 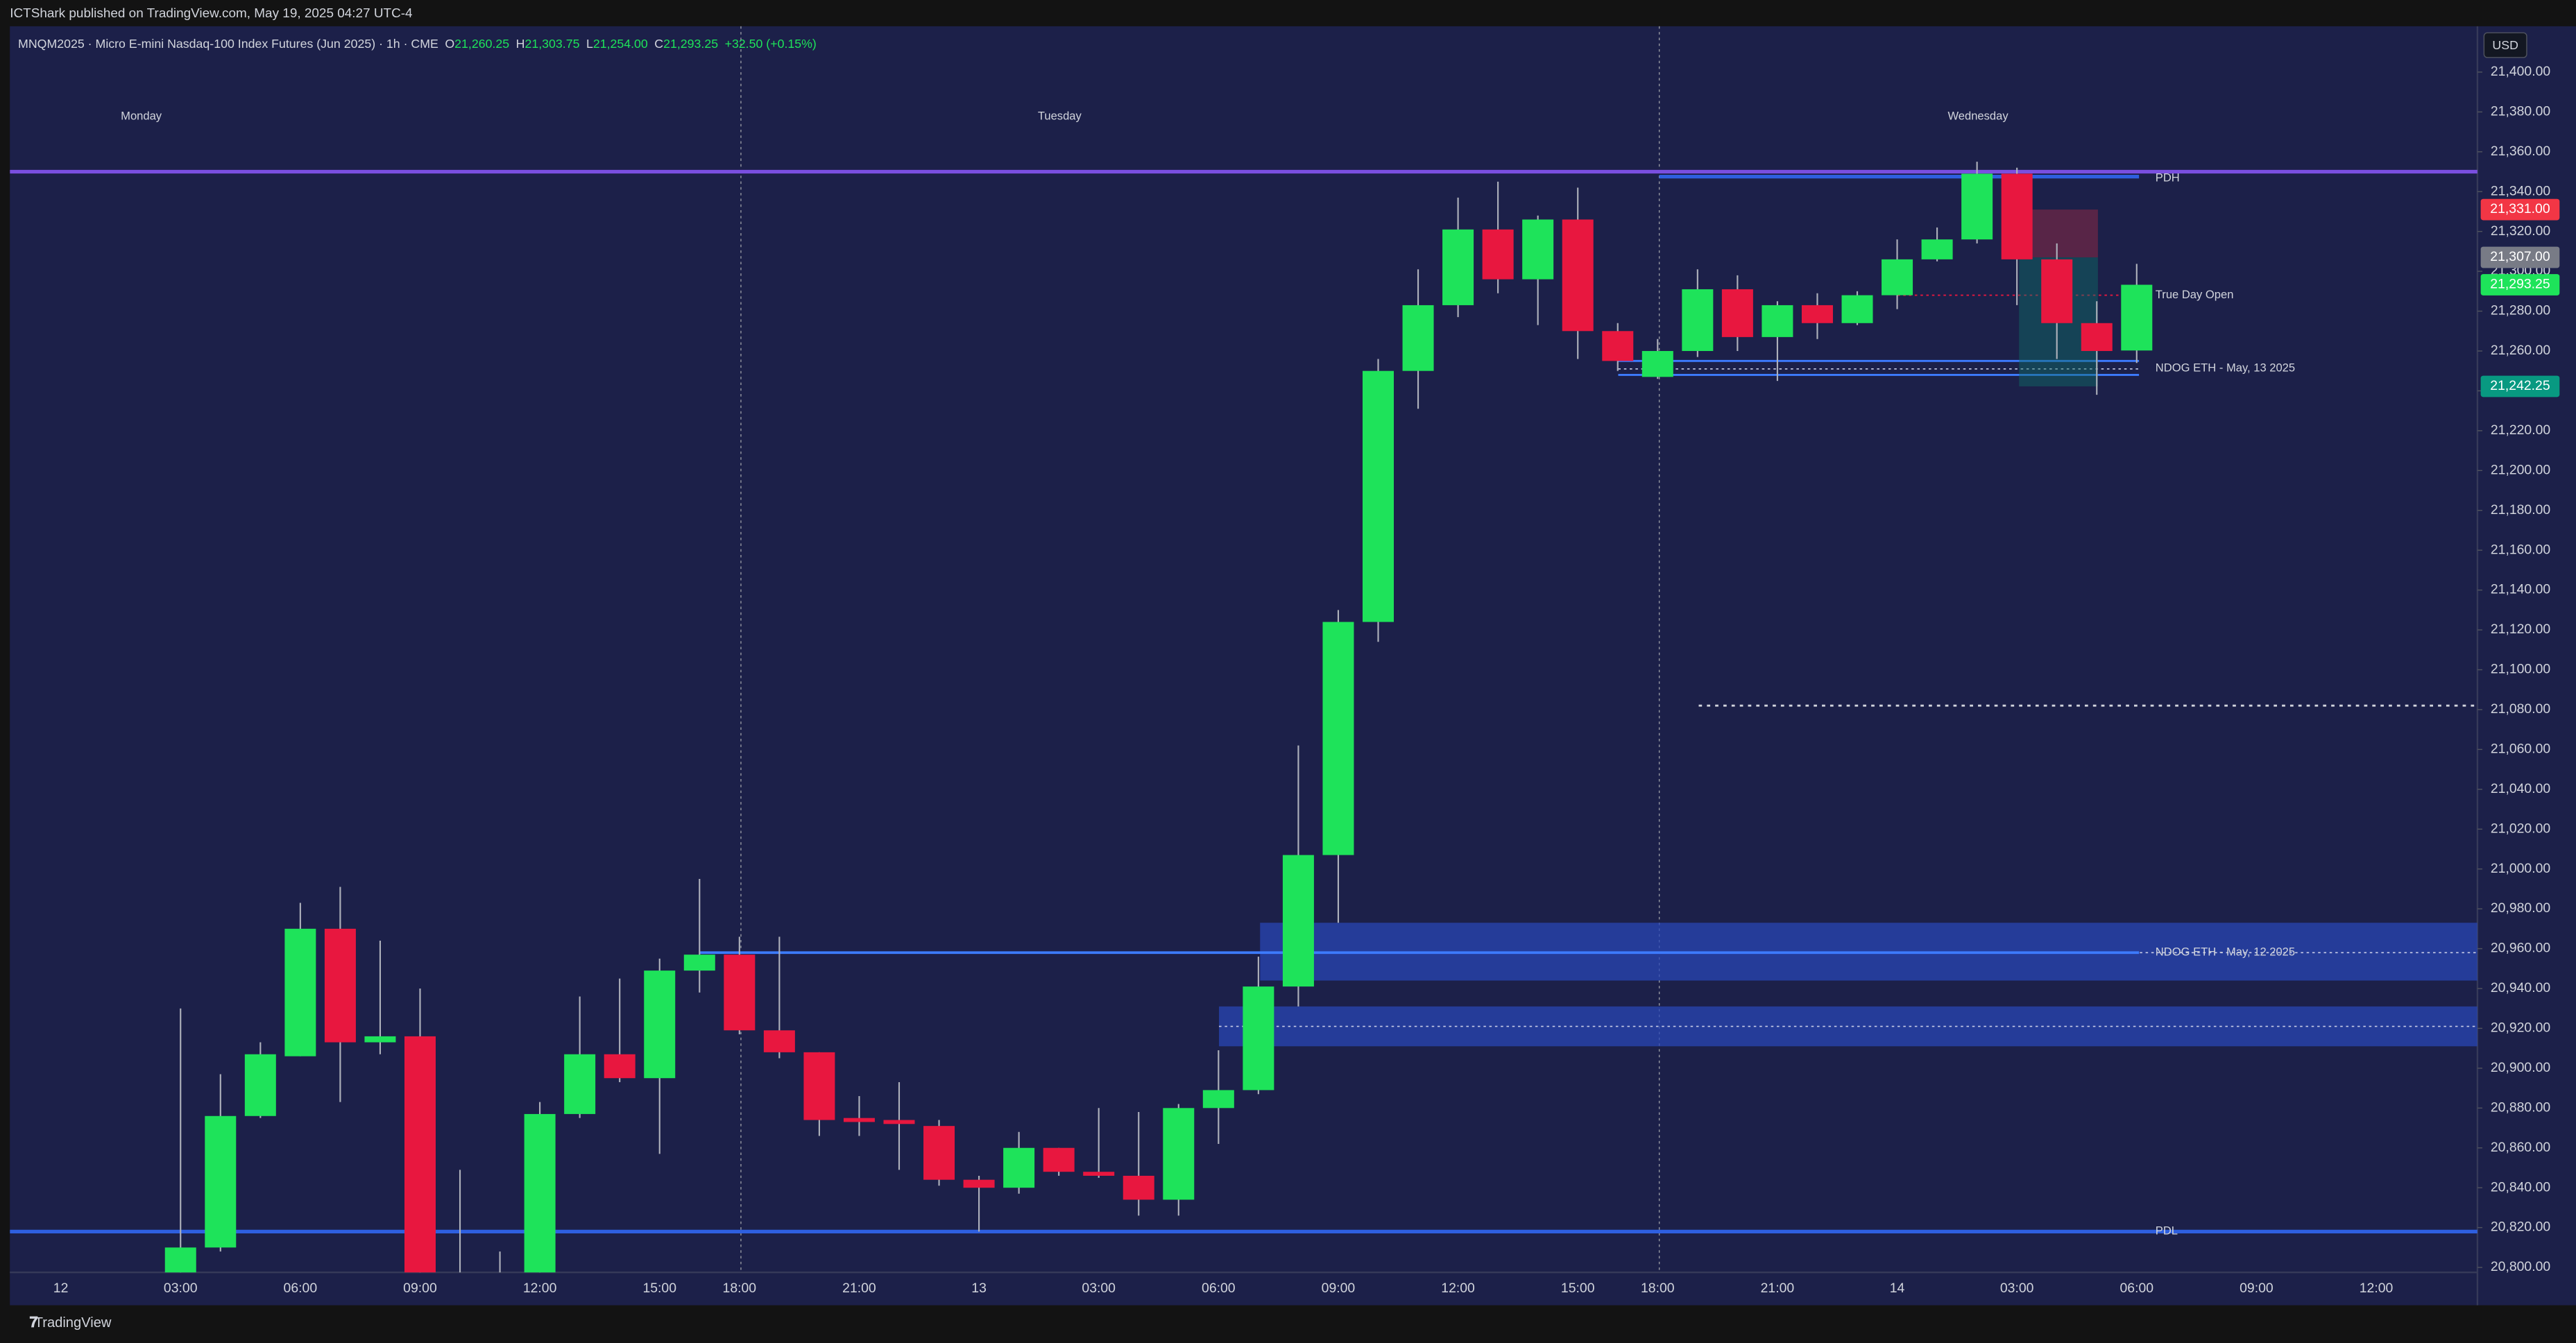 What do you see at coordinates (449, 44) in the screenshot?
I see `o: O` at bounding box center [449, 44].